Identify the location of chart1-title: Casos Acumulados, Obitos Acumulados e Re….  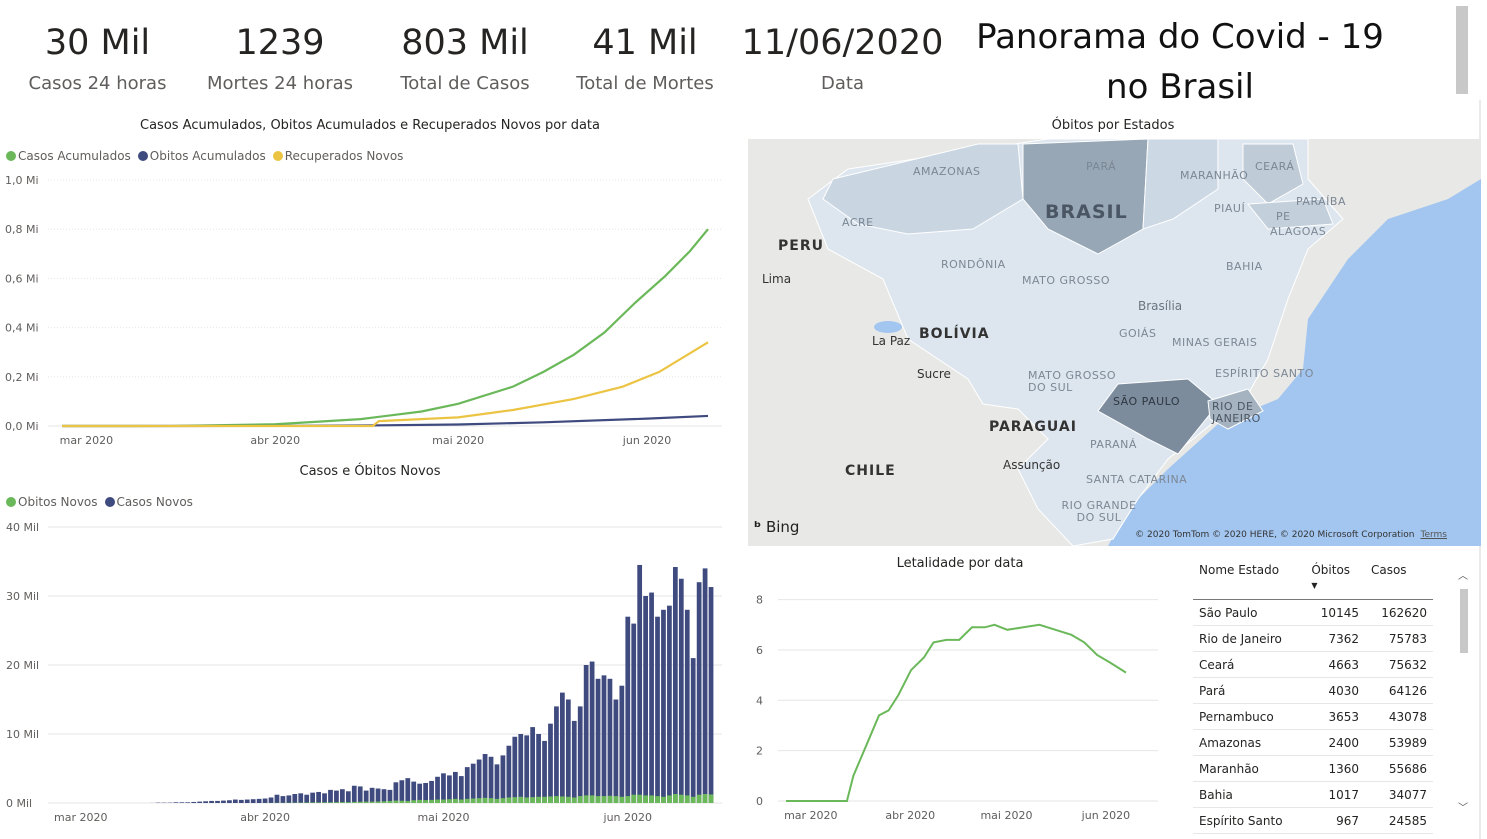
(370, 125).